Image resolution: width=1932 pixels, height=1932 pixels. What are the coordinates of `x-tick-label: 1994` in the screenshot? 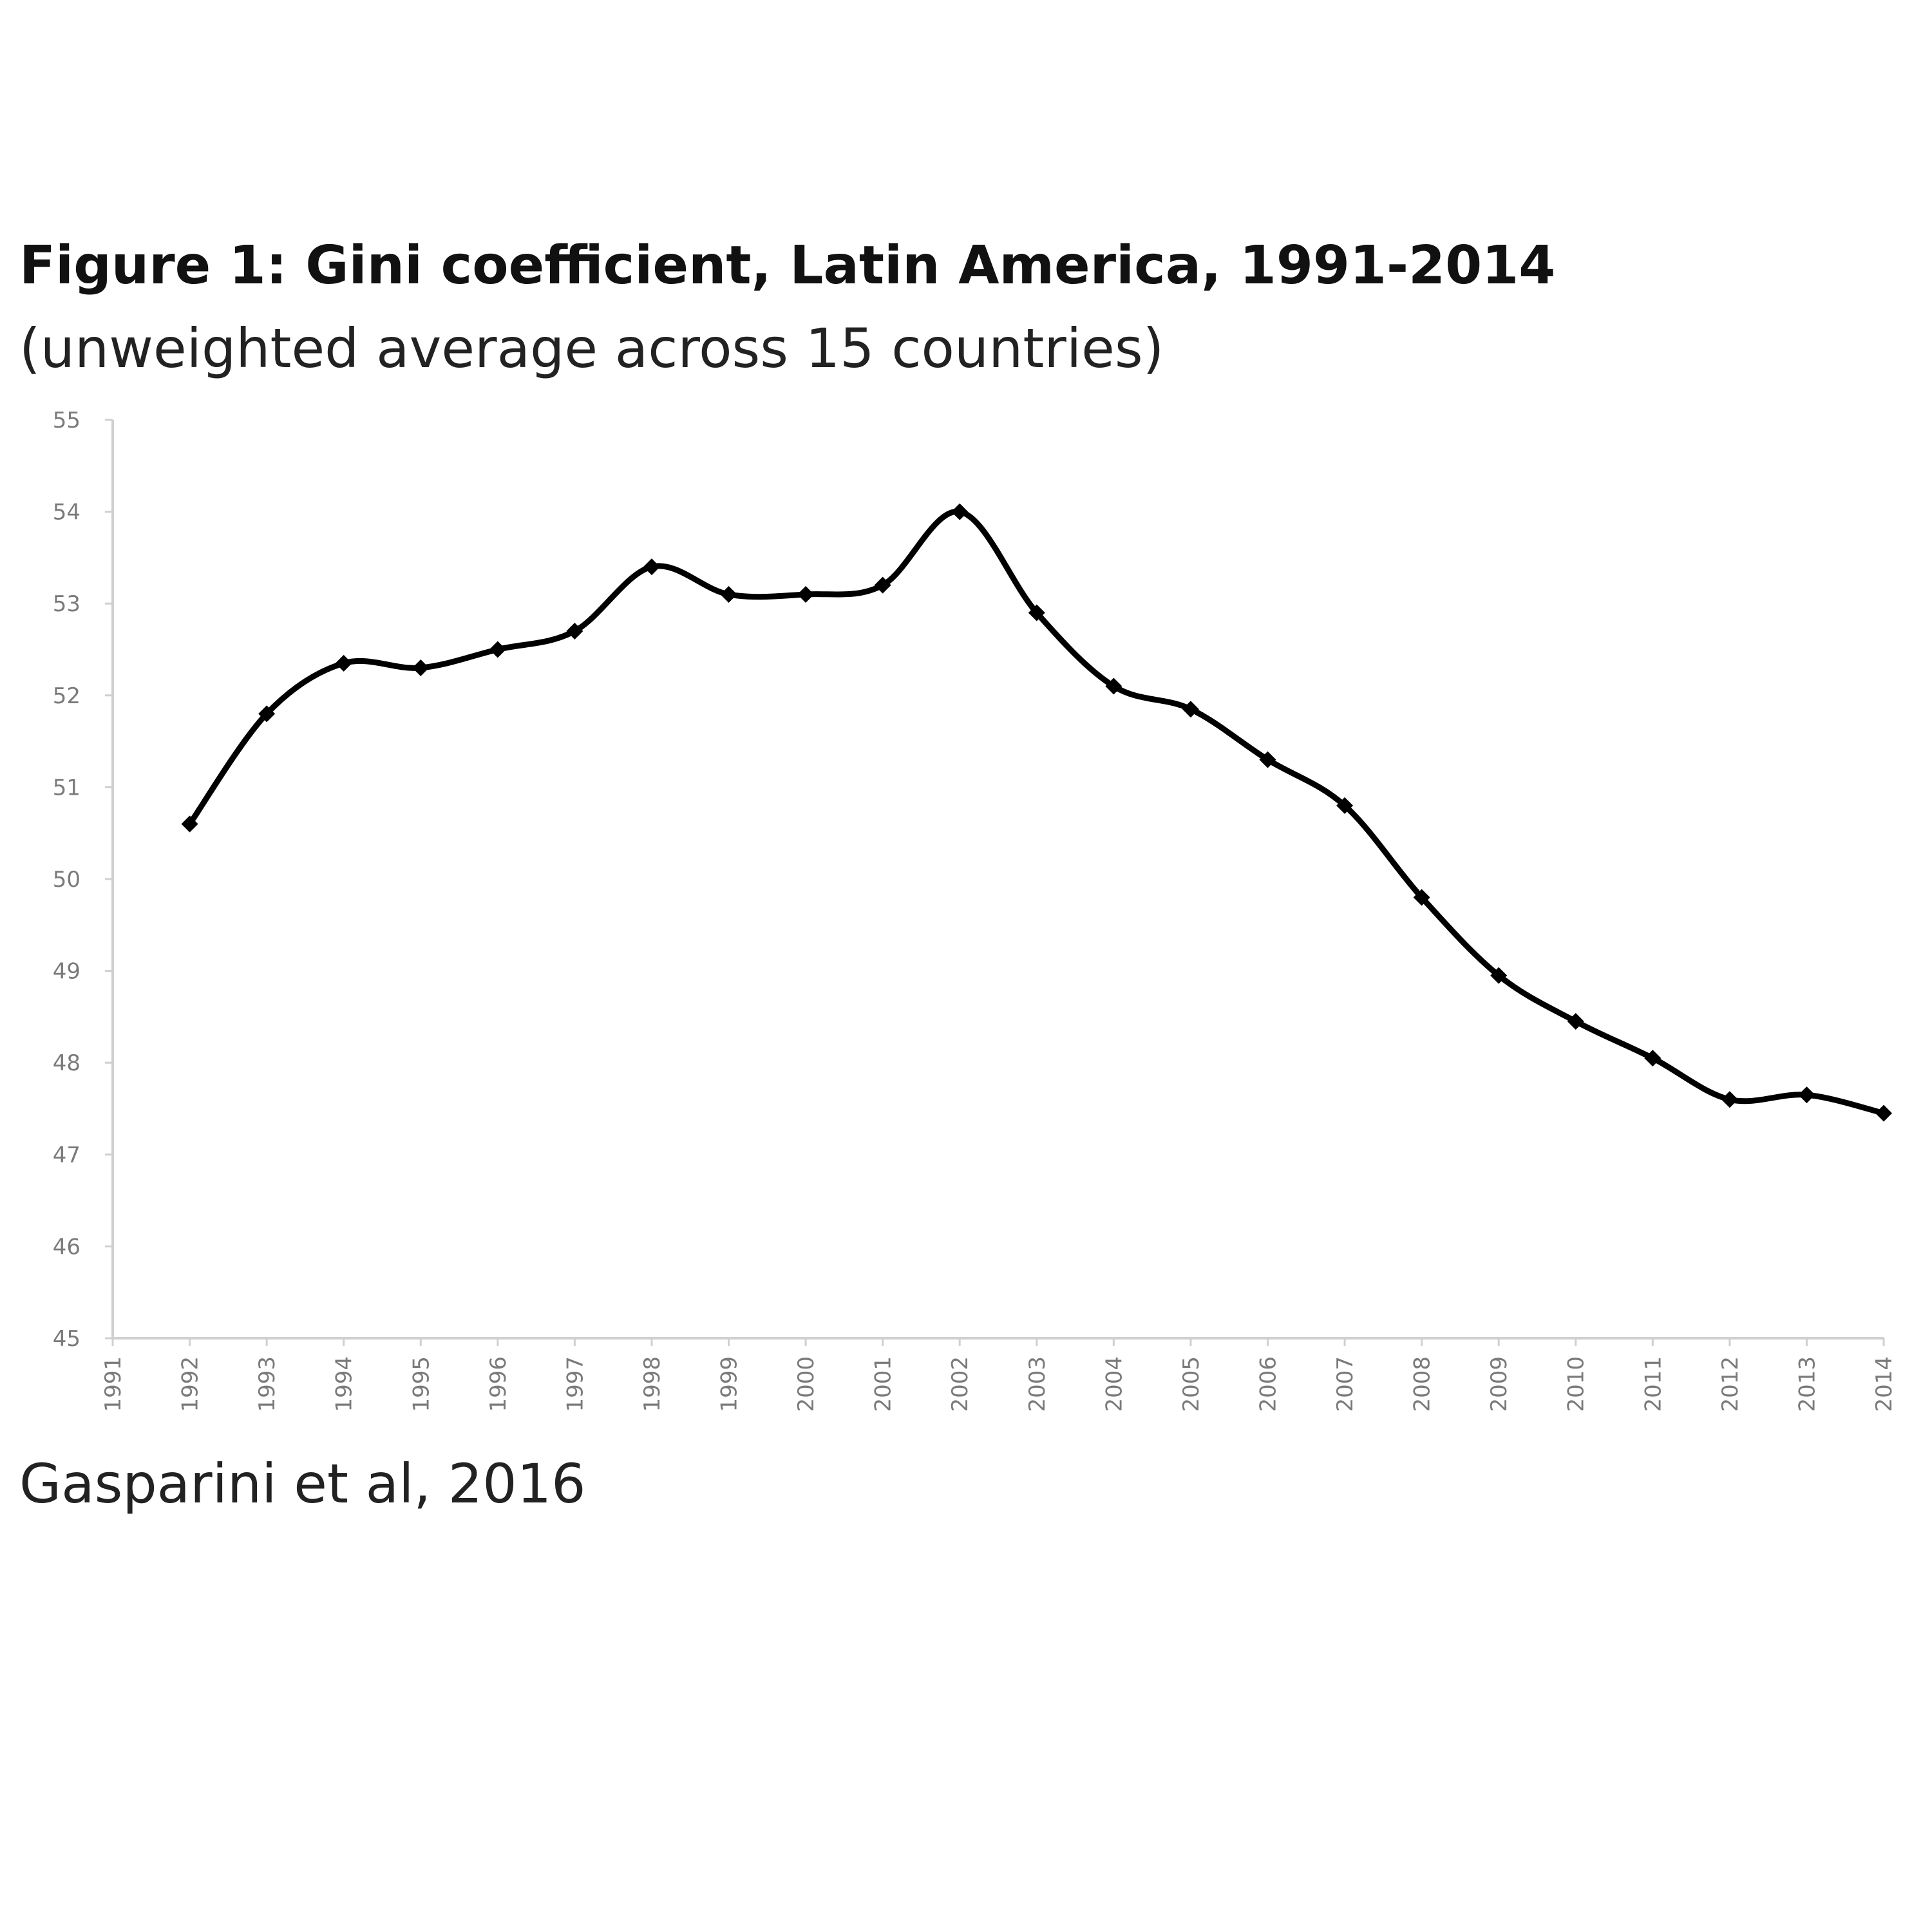 It's located at (345, 1384).